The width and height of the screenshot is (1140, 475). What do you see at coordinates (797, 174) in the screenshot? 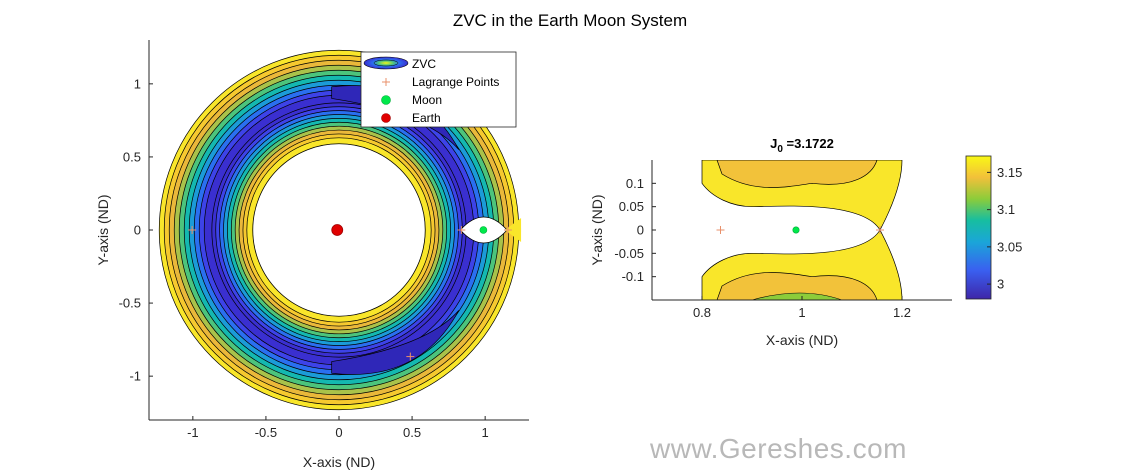
I see `upper-orange-band` at bounding box center [797, 174].